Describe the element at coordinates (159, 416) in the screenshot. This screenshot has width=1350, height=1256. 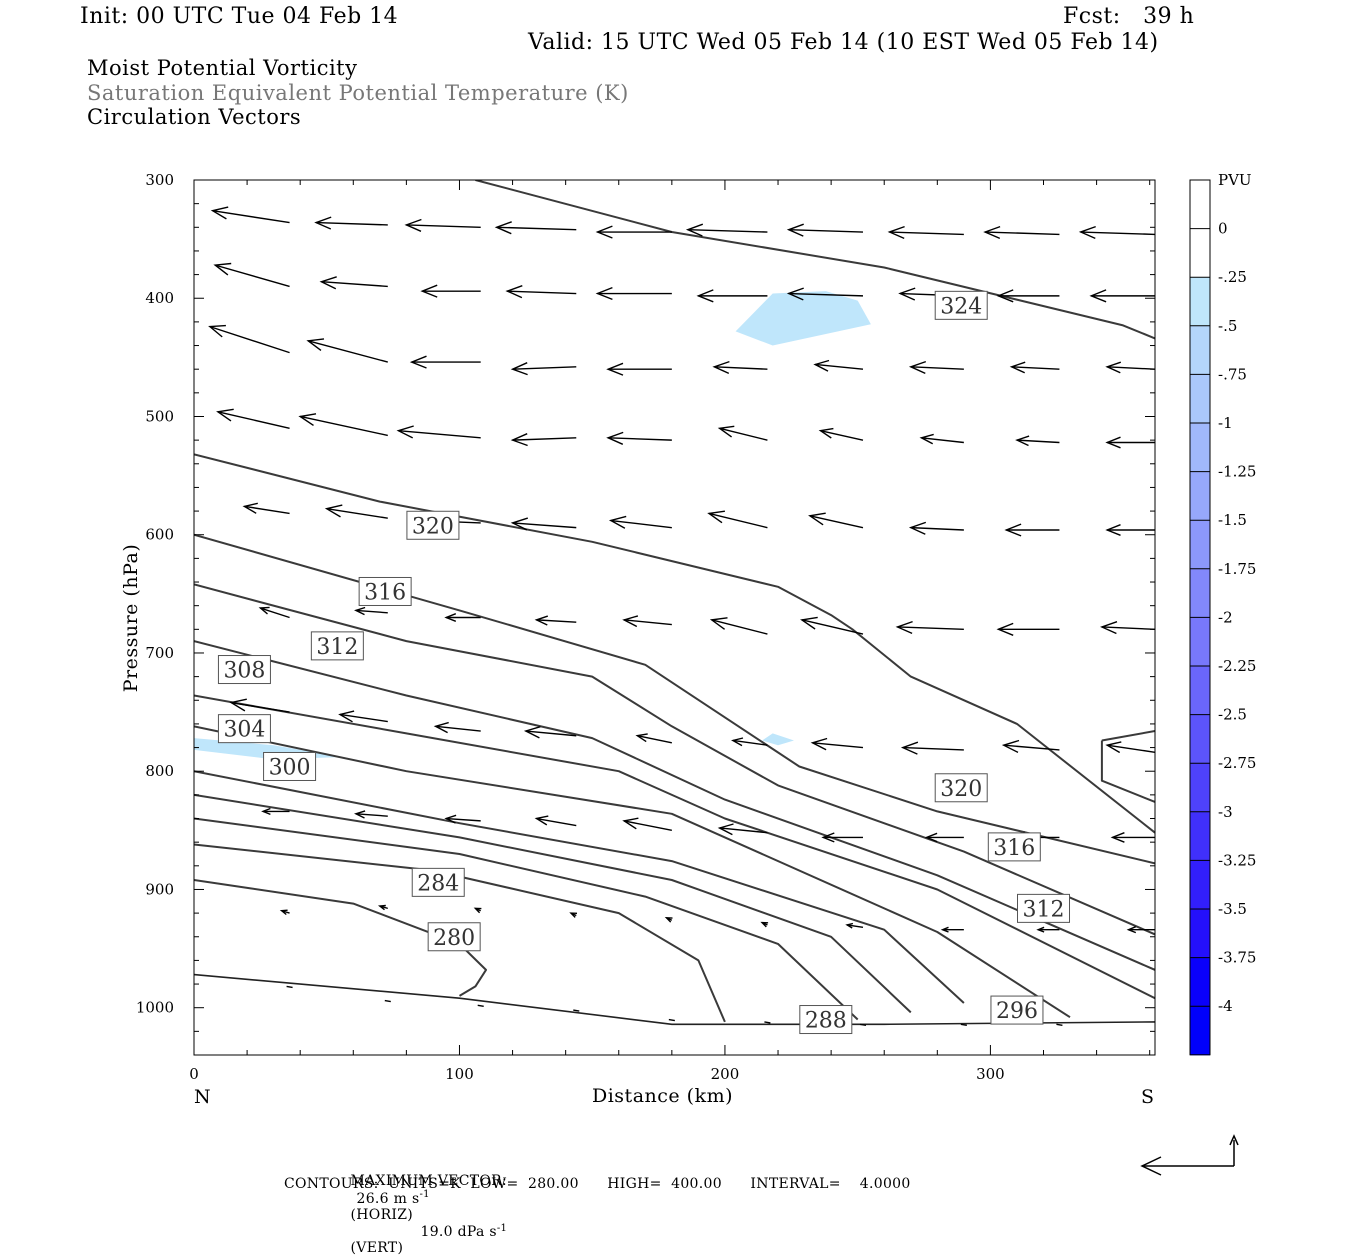
I see `y-tick-label: 500` at that location.